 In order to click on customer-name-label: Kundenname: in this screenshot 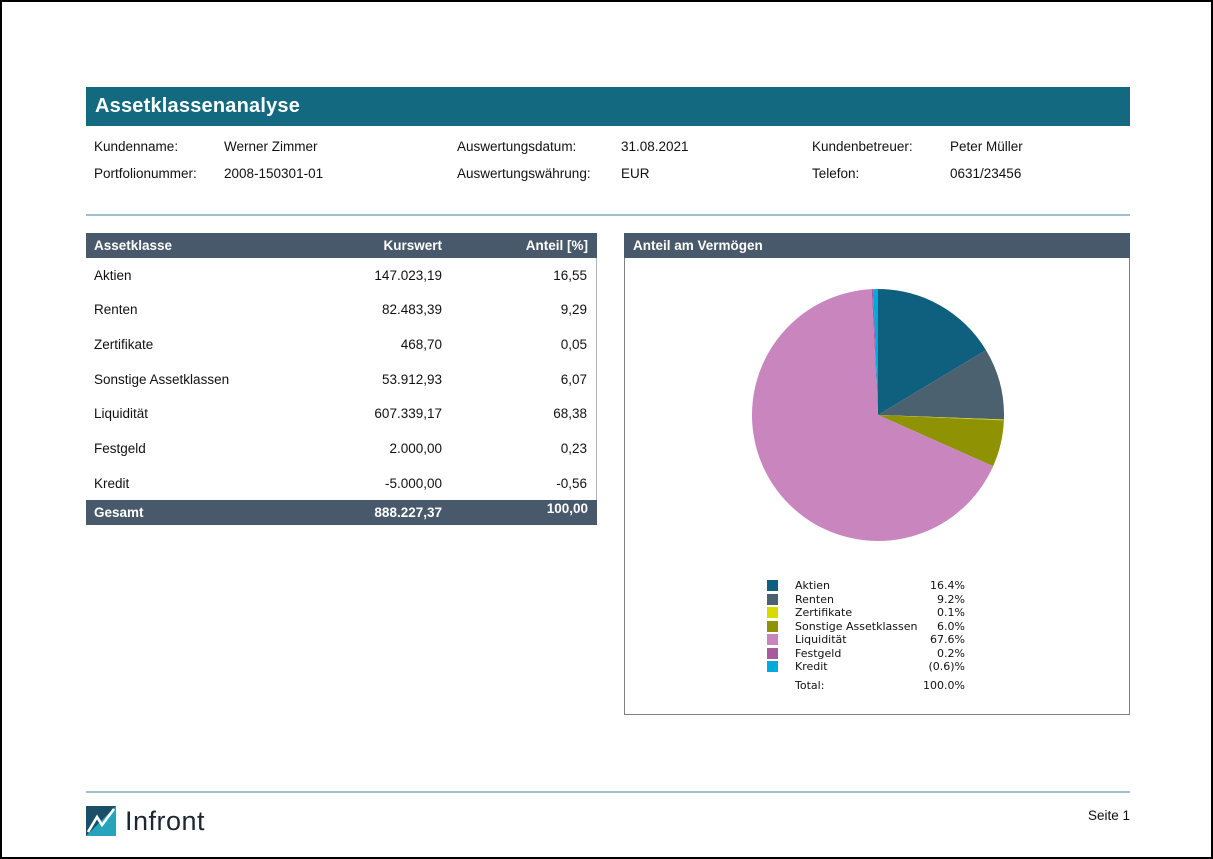, I will do `click(136, 146)`.